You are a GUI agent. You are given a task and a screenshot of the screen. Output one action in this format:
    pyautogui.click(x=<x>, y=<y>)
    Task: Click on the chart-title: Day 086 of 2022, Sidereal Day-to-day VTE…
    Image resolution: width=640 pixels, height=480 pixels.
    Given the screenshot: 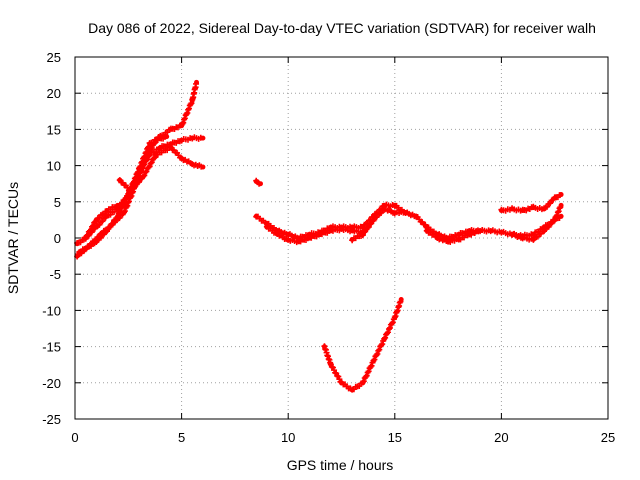 What is the action you would take?
    pyautogui.click(x=342, y=28)
    